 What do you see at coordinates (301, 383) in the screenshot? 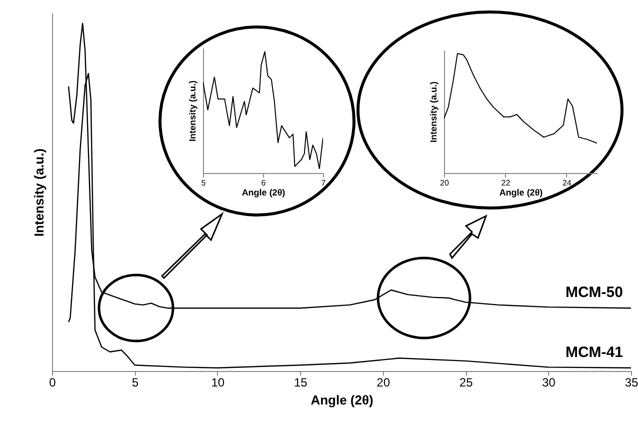
I see `x-tick-label: 15` at bounding box center [301, 383].